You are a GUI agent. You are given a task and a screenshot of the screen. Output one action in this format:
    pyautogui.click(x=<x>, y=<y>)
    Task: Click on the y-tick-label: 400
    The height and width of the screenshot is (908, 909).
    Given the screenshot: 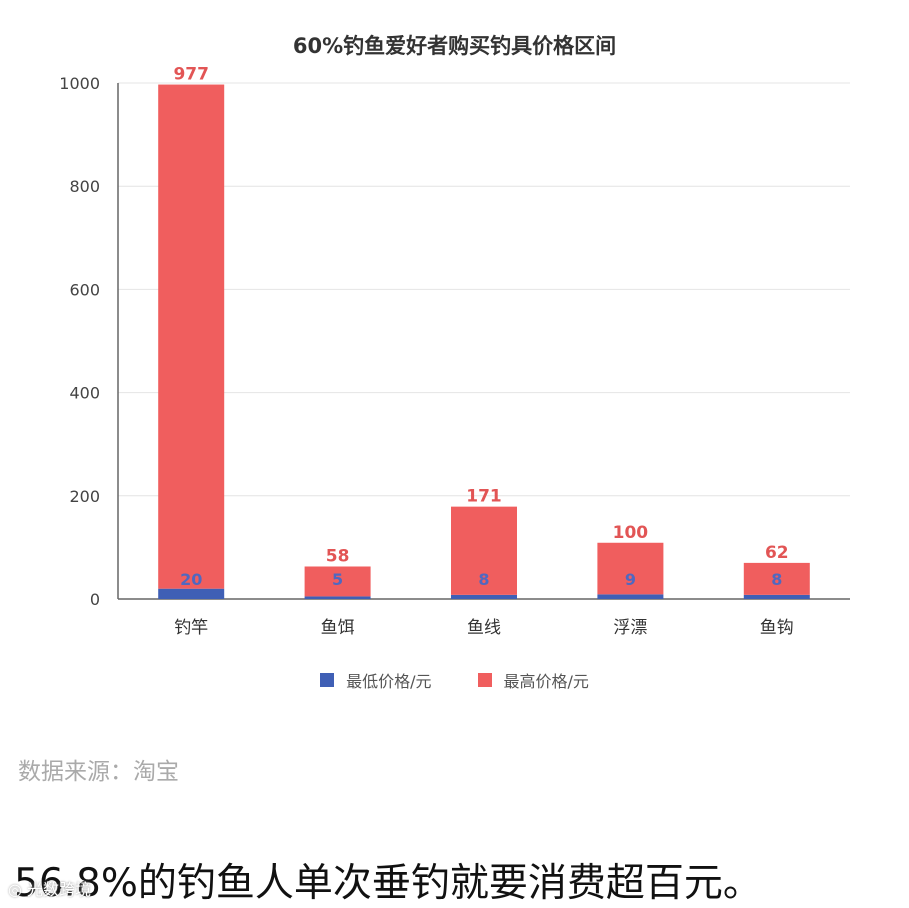 What is the action you would take?
    pyautogui.click(x=84, y=393)
    